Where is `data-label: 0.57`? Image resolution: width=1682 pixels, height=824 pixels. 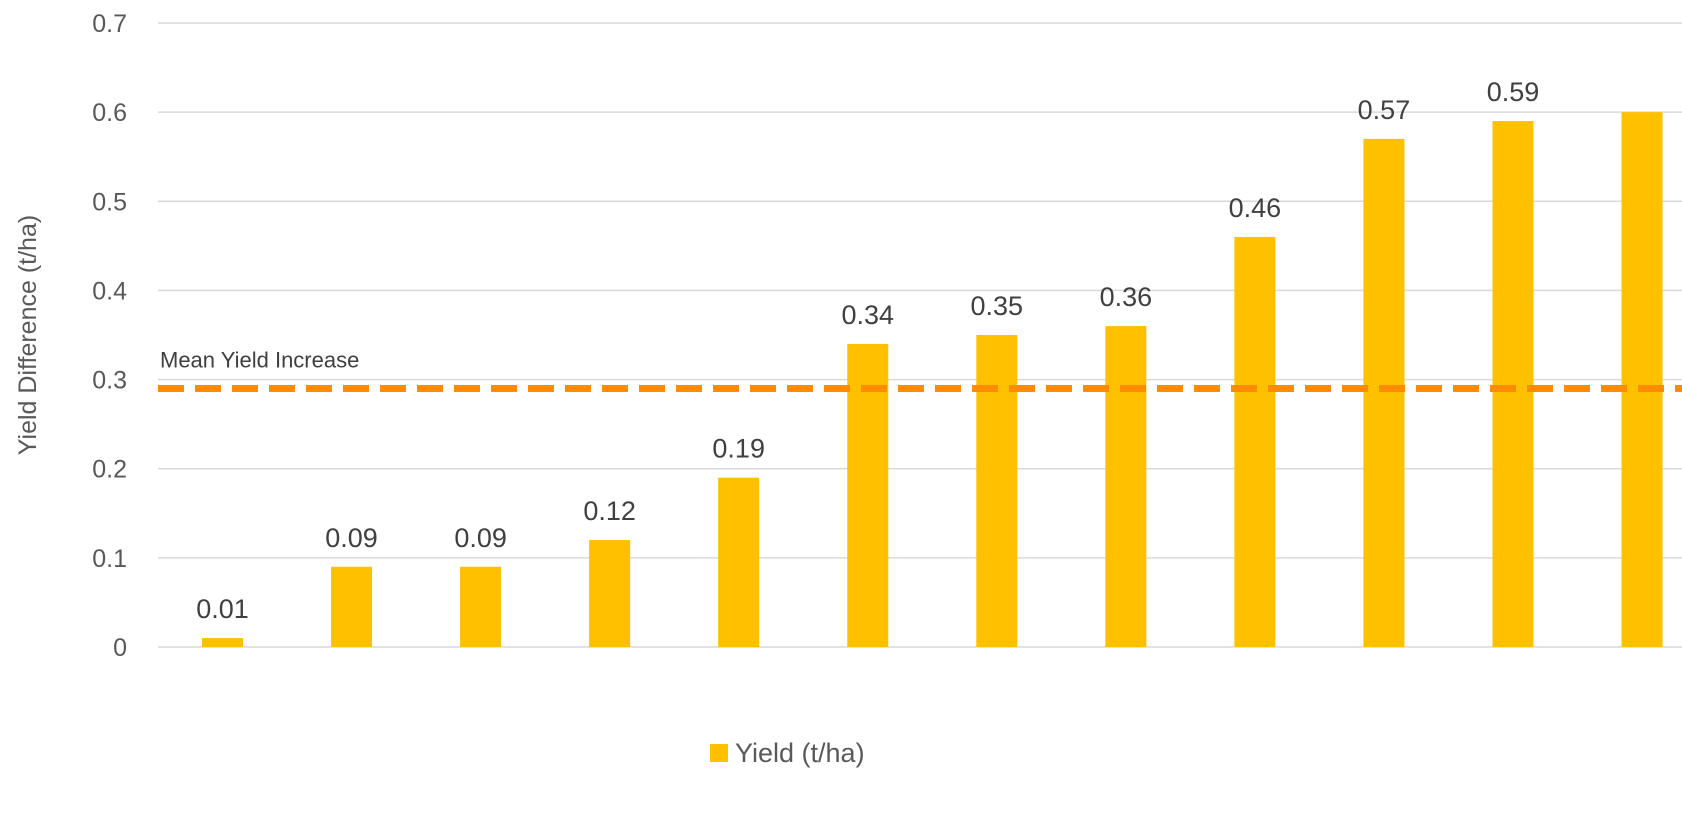
data-label: 0.57 is located at coordinates (1384, 110).